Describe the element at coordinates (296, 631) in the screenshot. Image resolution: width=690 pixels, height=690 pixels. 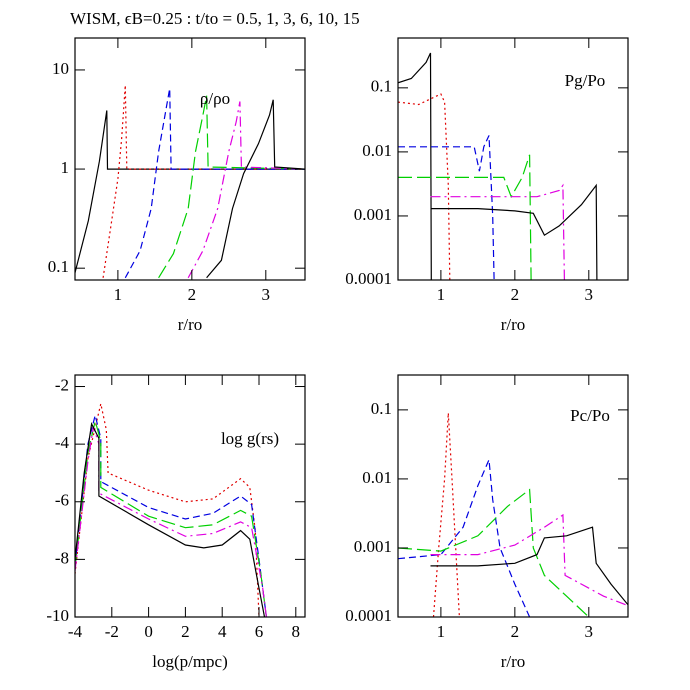
I see `x-tick-label: 8` at that location.